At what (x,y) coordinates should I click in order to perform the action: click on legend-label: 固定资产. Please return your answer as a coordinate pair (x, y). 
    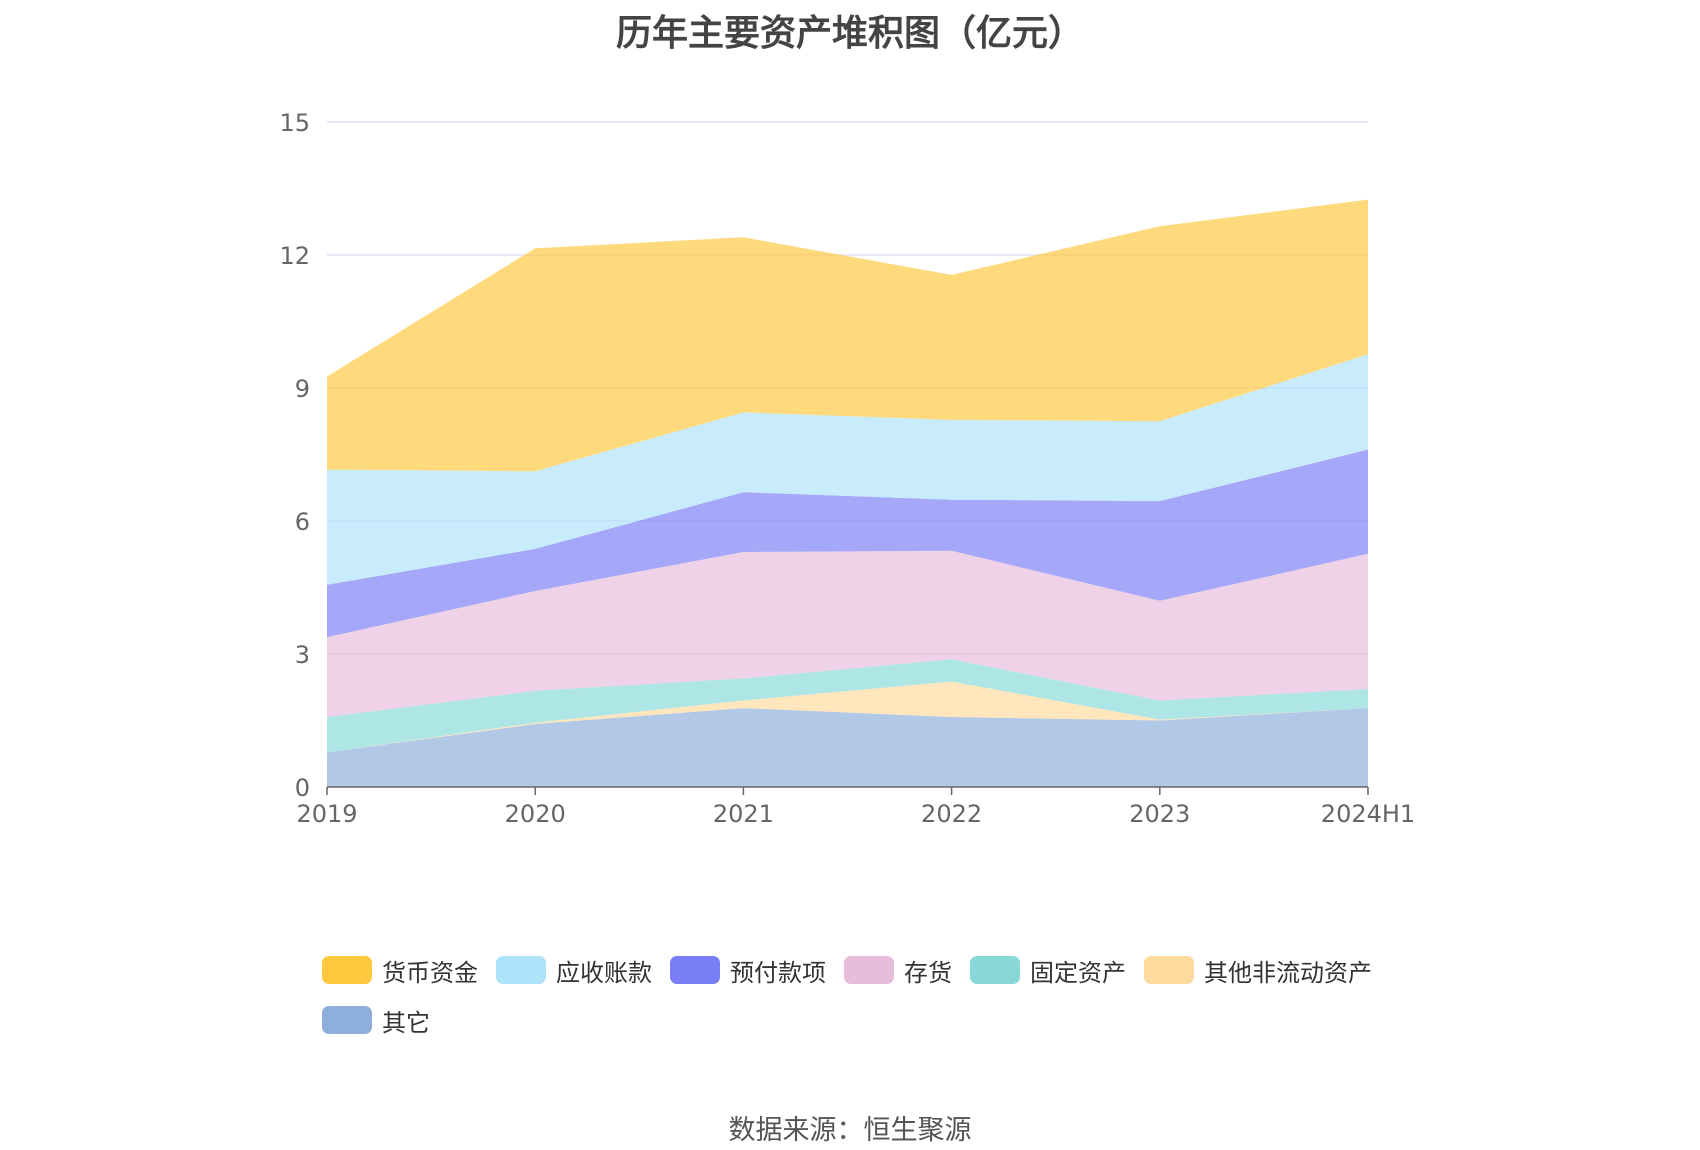
    Looking at the image, I should click on (1078, 972).